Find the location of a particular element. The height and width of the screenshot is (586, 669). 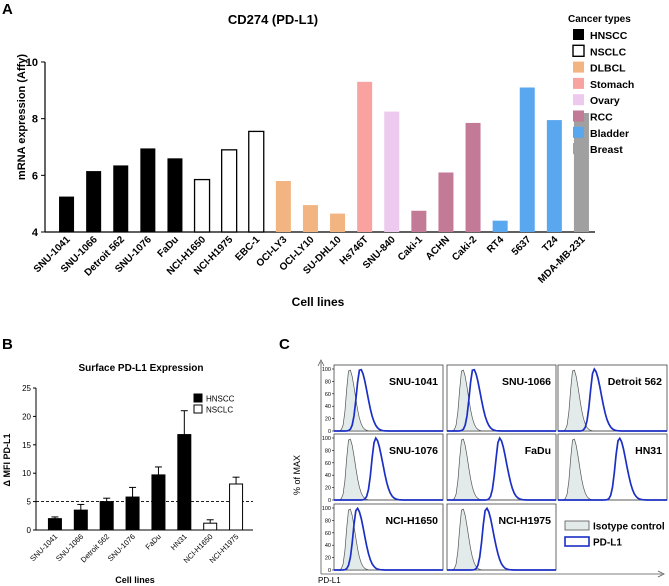

legend-b-label-hnscc: HNSCC is located at coordinates (220, 399).